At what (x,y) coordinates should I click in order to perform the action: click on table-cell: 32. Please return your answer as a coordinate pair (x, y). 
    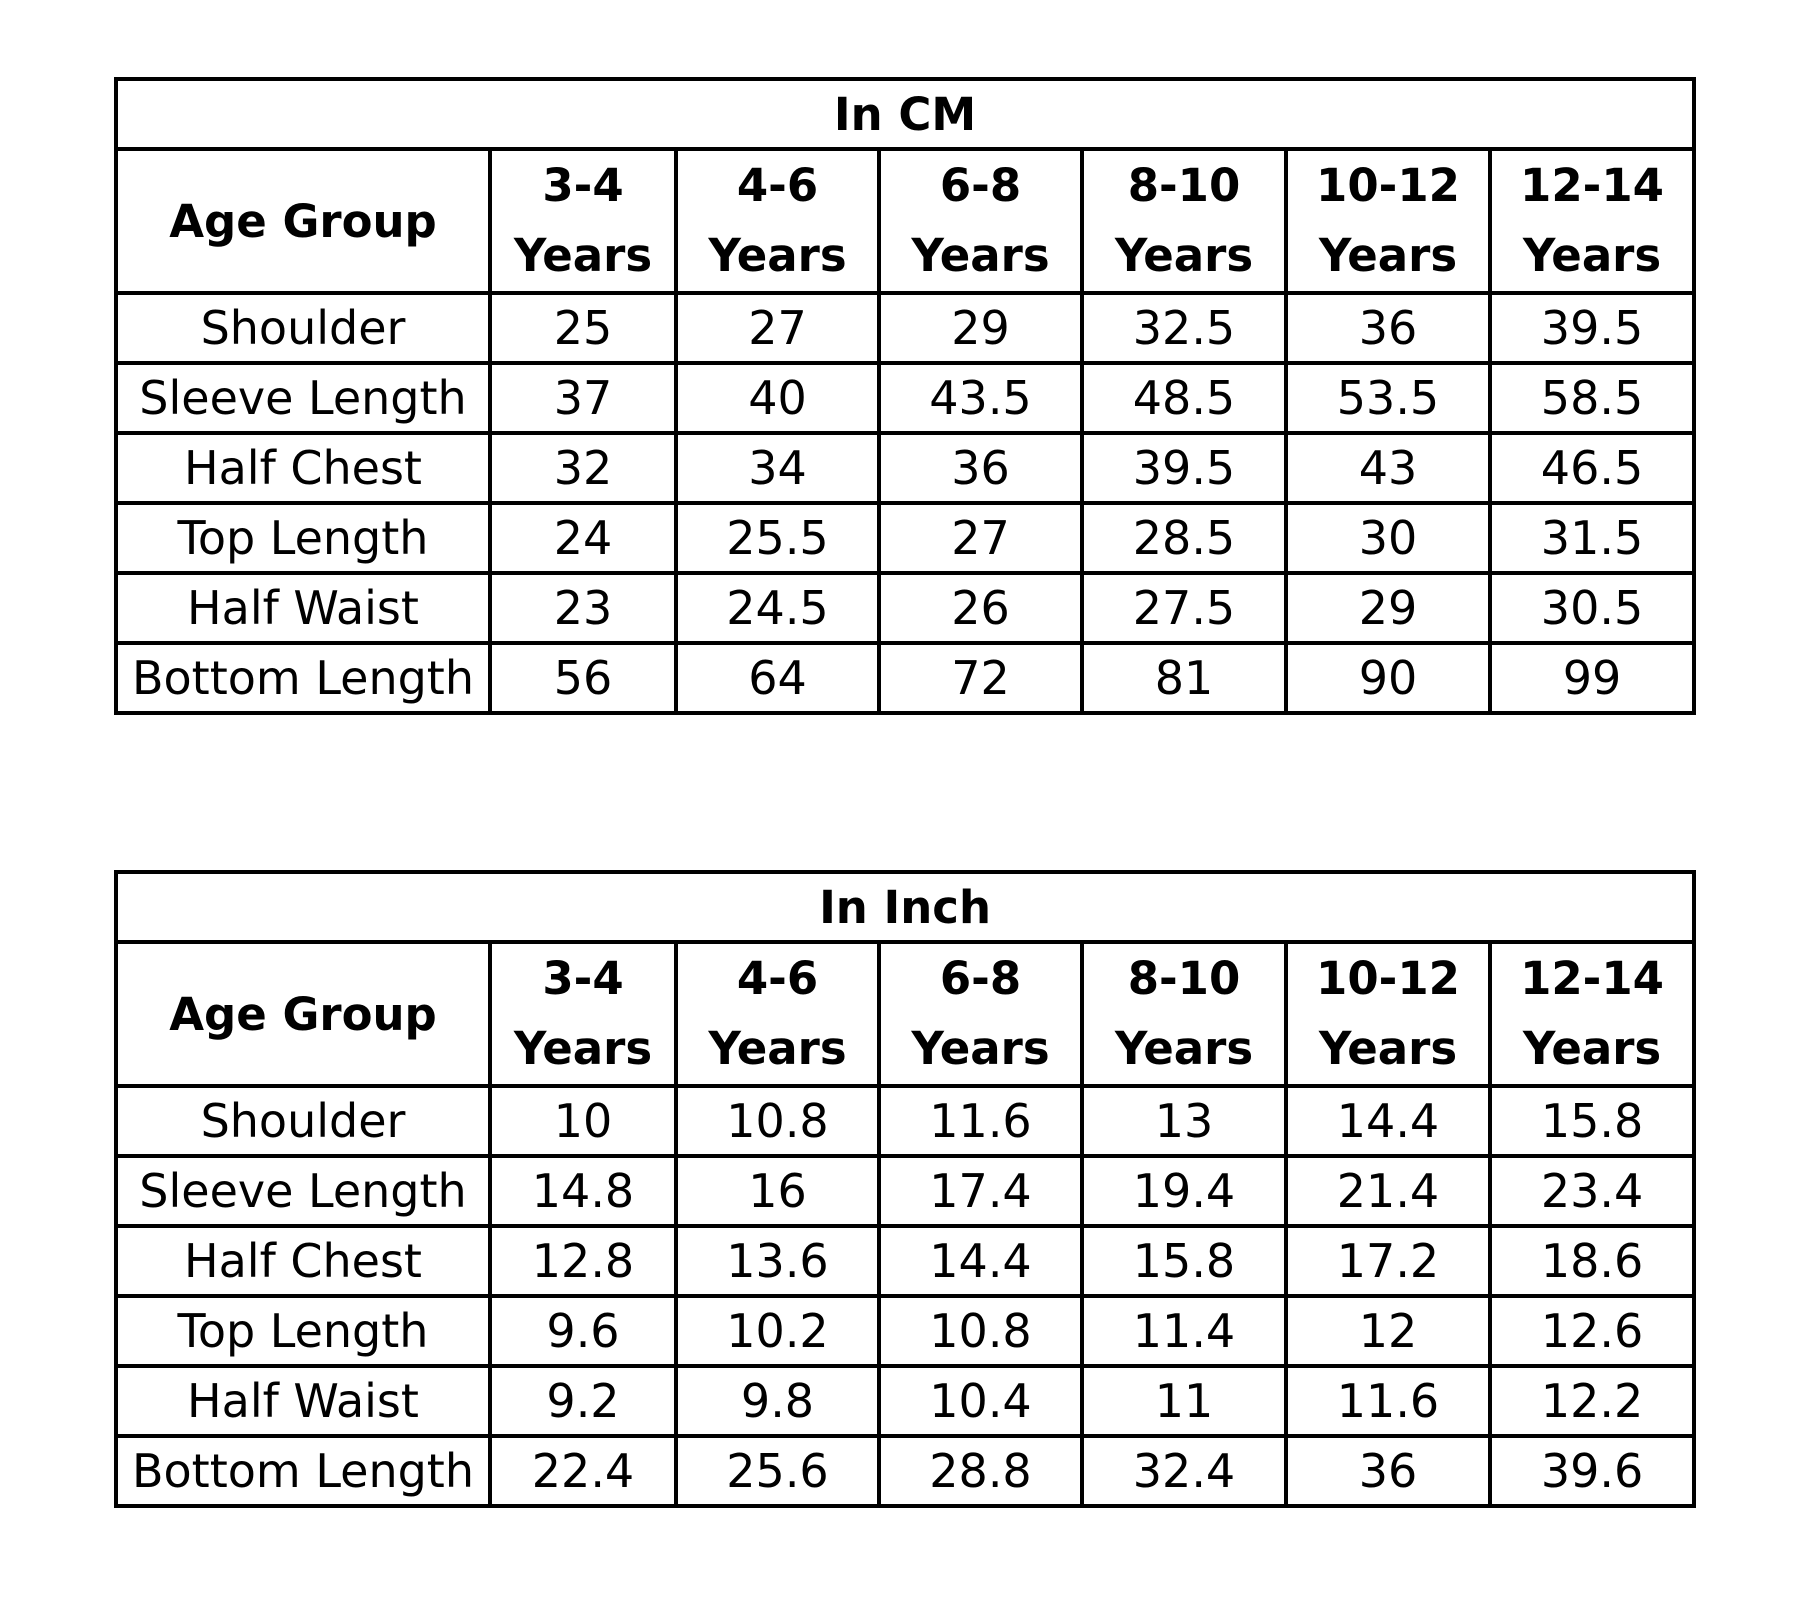
    Looking at the image, I should click on (583, 468).